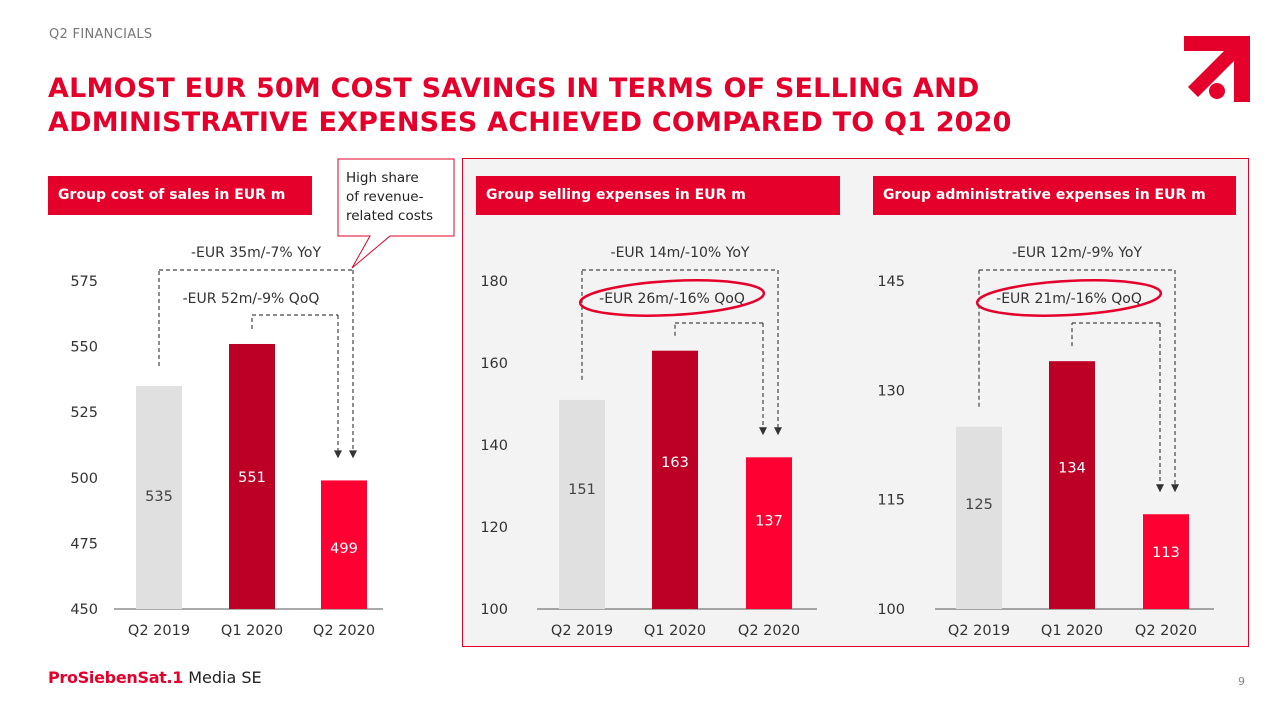 The image size is (1280, 720). Describe the element at coordinates (891, 391) in the screenshot. I see `chart-3-y-tick-label: 130` at that location.